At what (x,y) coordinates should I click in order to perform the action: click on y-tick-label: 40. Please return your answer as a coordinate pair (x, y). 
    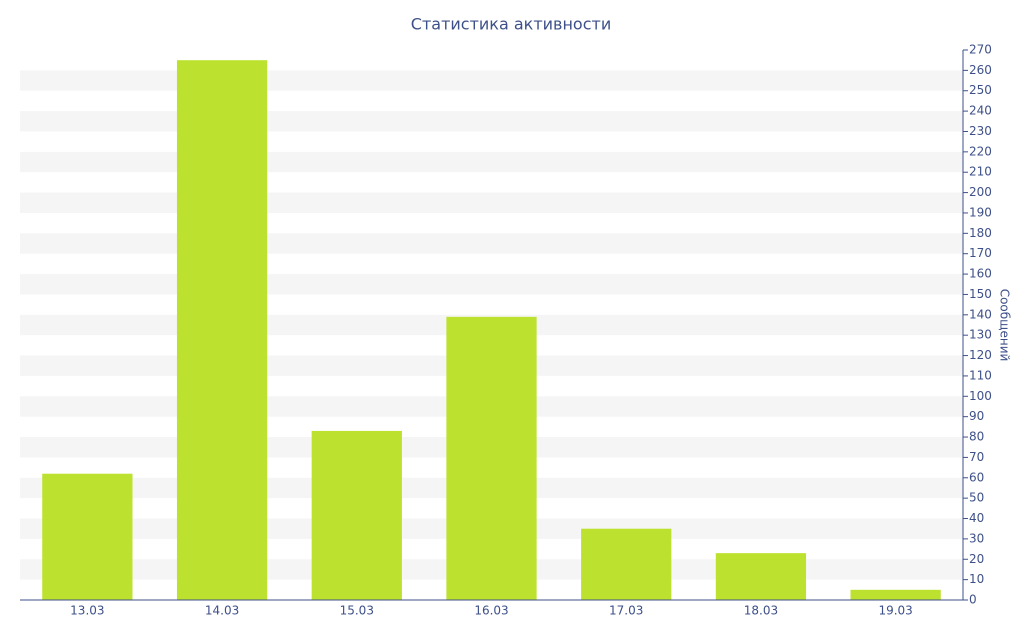
    Looking at the image, I should click on (976, 518).